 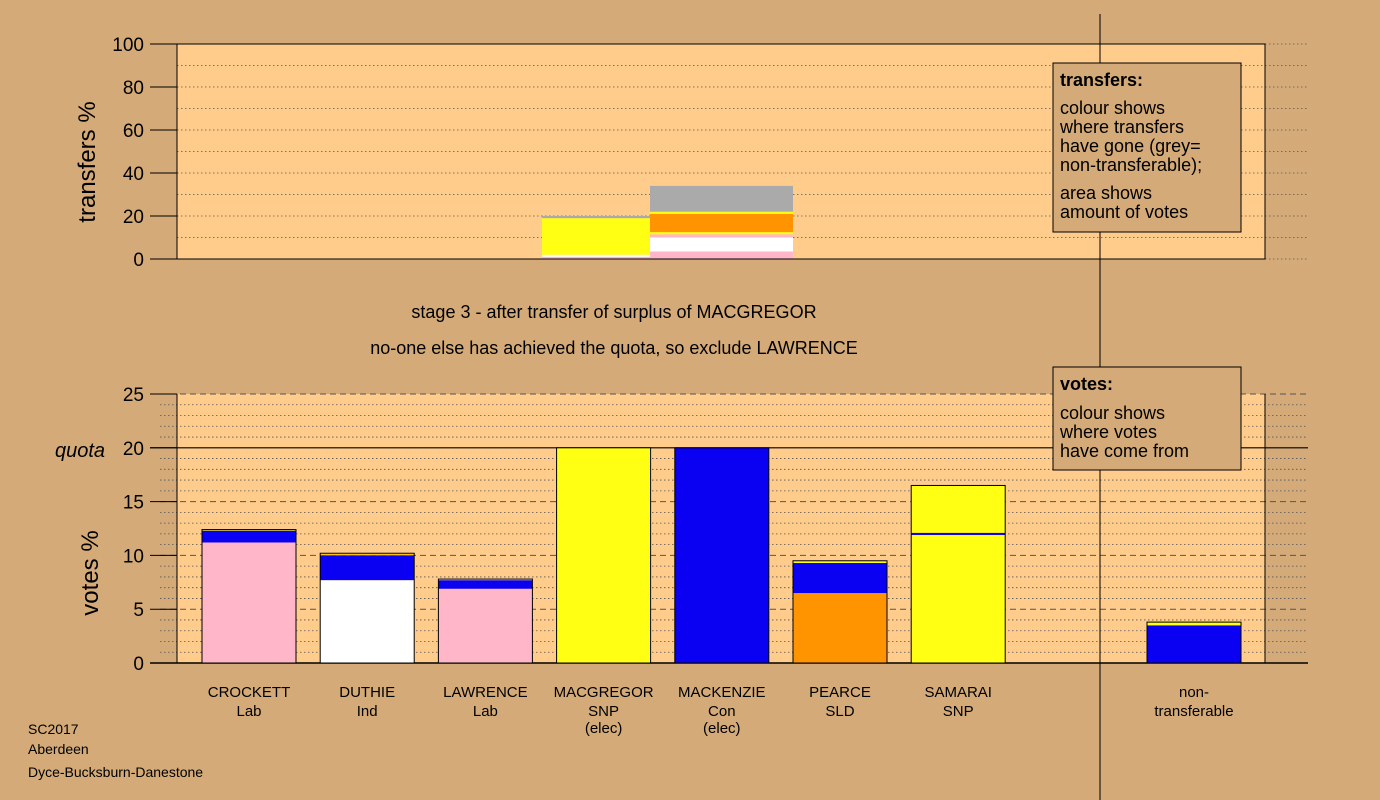 I want to click on footer-council: Aberdeen, so click(x=58, y=749).